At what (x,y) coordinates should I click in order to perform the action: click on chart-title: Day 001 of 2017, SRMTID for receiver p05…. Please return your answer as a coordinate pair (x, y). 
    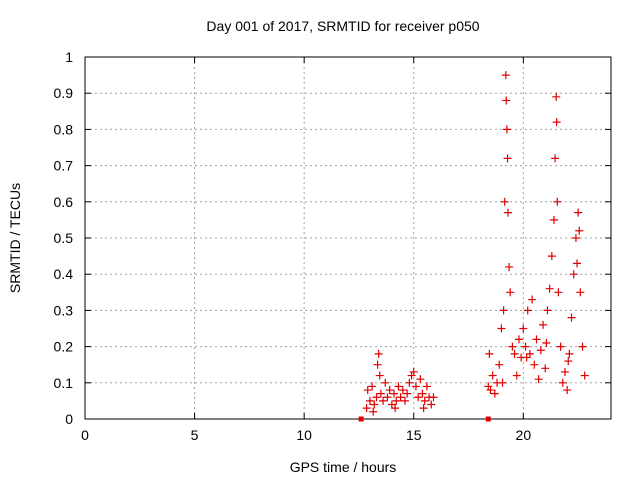
    Looking at the image, I should click on (342, 26).